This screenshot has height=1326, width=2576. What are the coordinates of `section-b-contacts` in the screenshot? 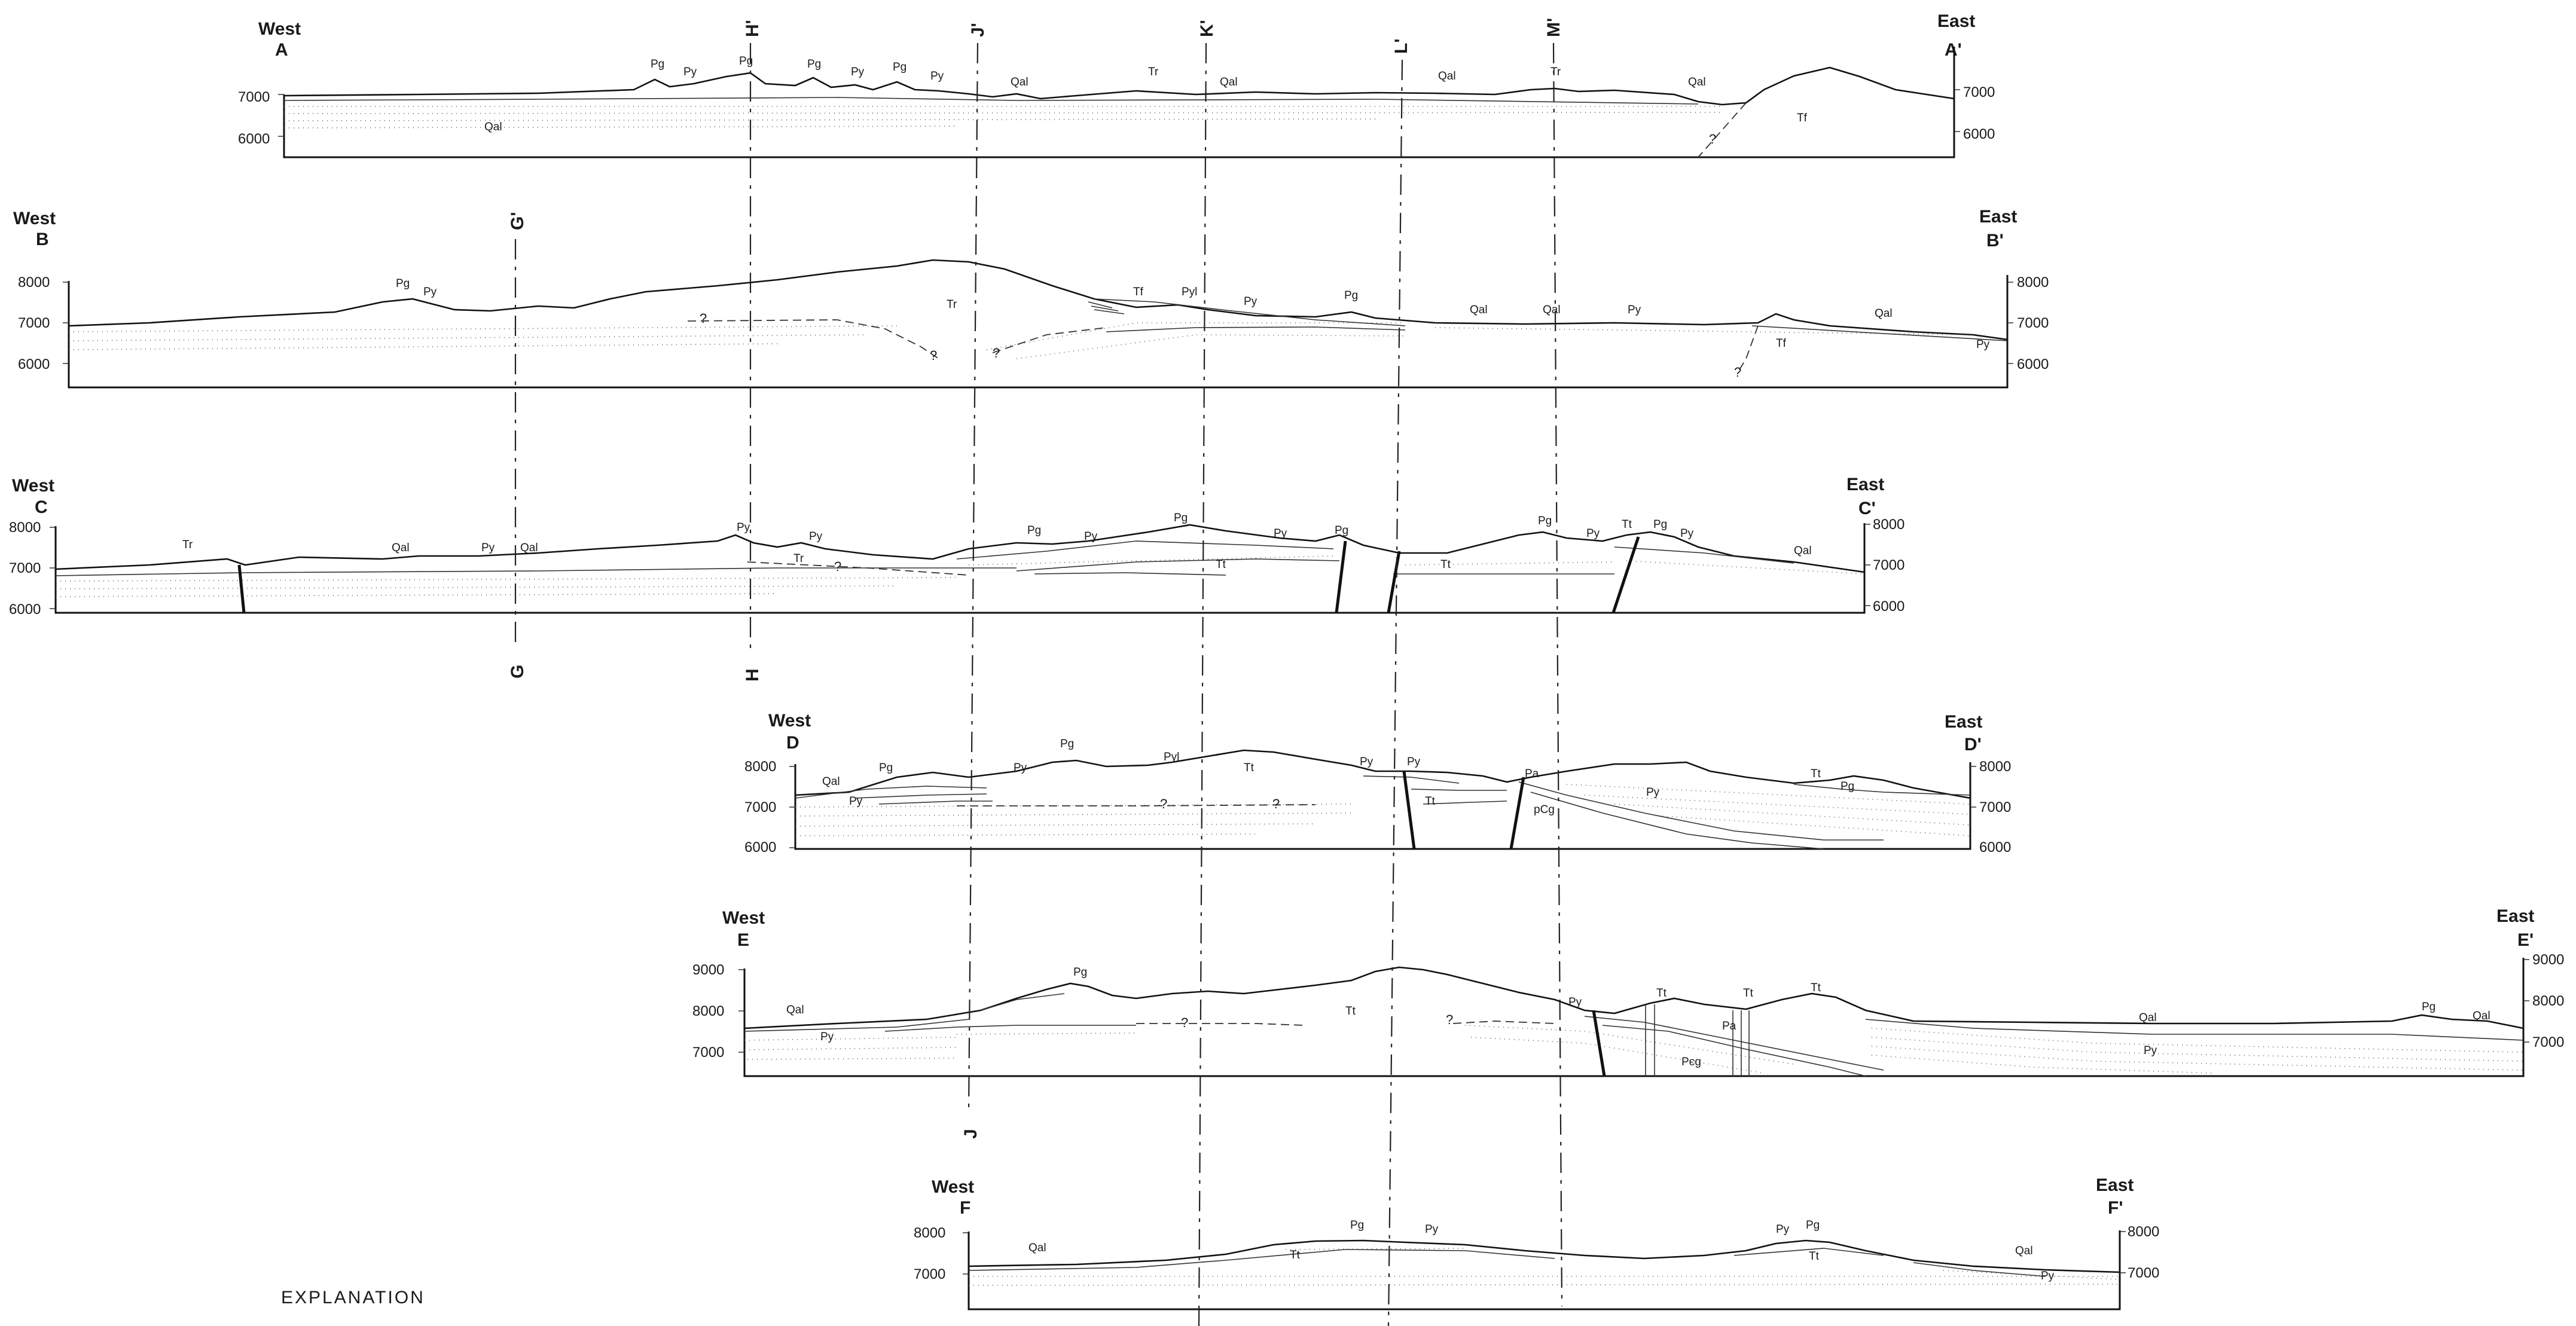 It's located at (1551, 320).